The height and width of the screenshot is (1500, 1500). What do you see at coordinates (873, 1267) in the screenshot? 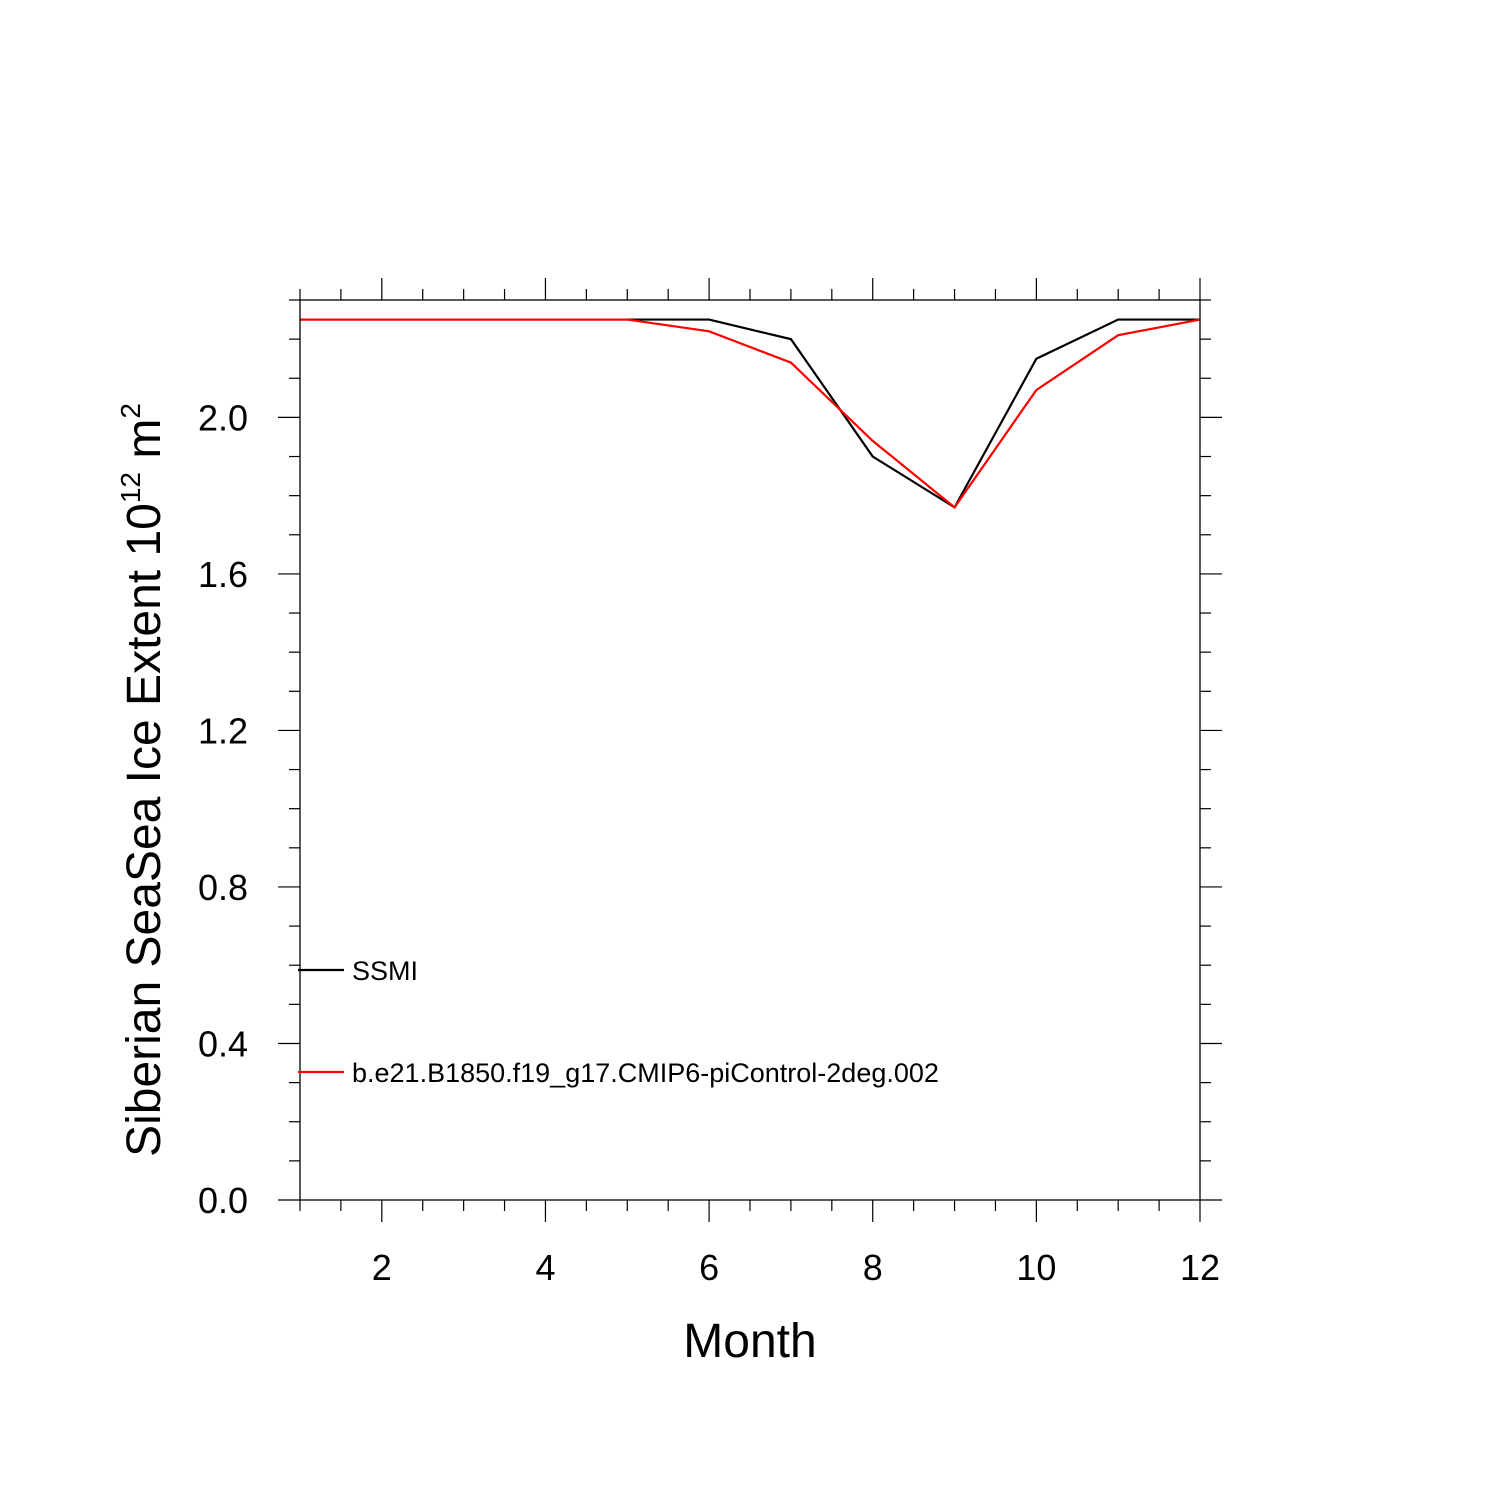
I see `x-tick-label: 8` at bounding box center [873, 1267].